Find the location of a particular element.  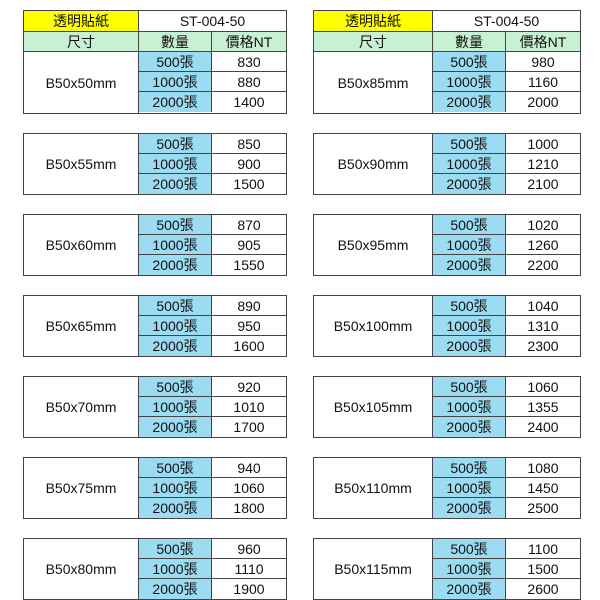

table-row: 2000張 1700 is located at coordinates (212, 427).